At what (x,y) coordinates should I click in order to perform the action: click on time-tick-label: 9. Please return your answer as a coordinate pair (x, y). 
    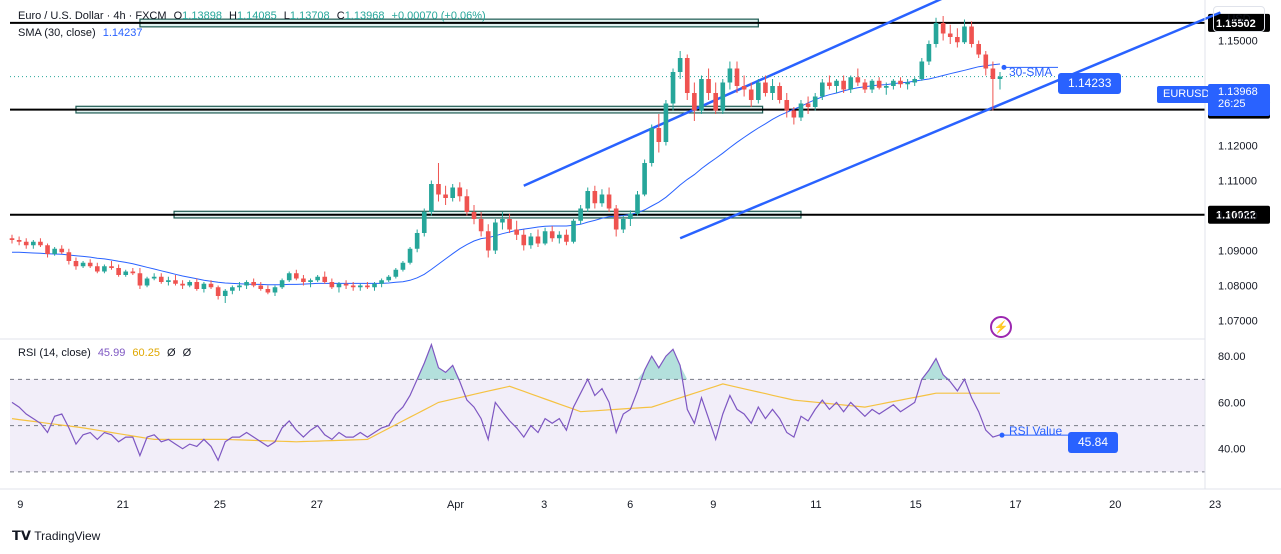
    Looking at the image, I should click on (713, 505).